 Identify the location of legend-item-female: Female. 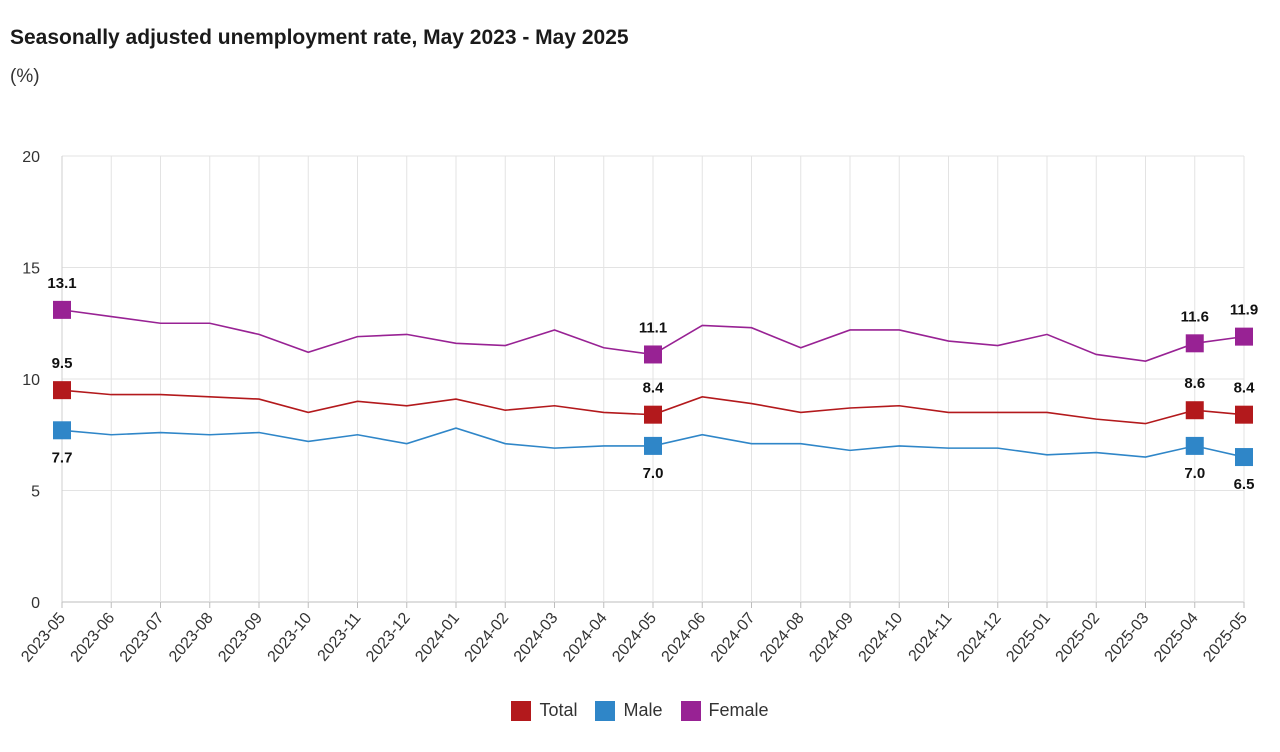
(724, 710).